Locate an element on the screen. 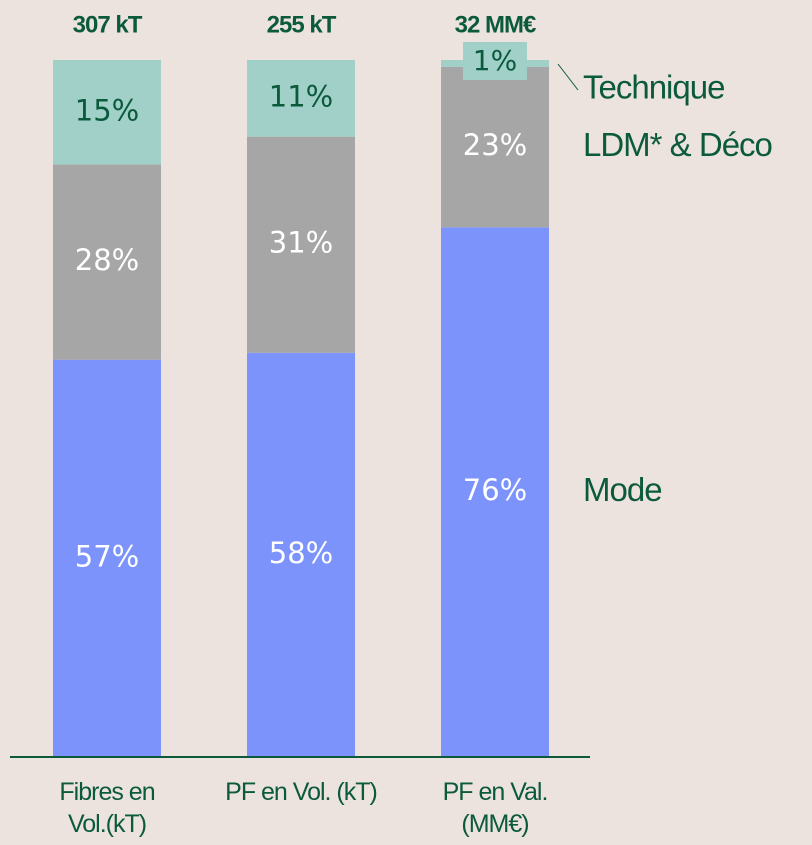 The height and width of the screenshot is (845, 812). value-label: 23% is located at coordinates (495, 145).